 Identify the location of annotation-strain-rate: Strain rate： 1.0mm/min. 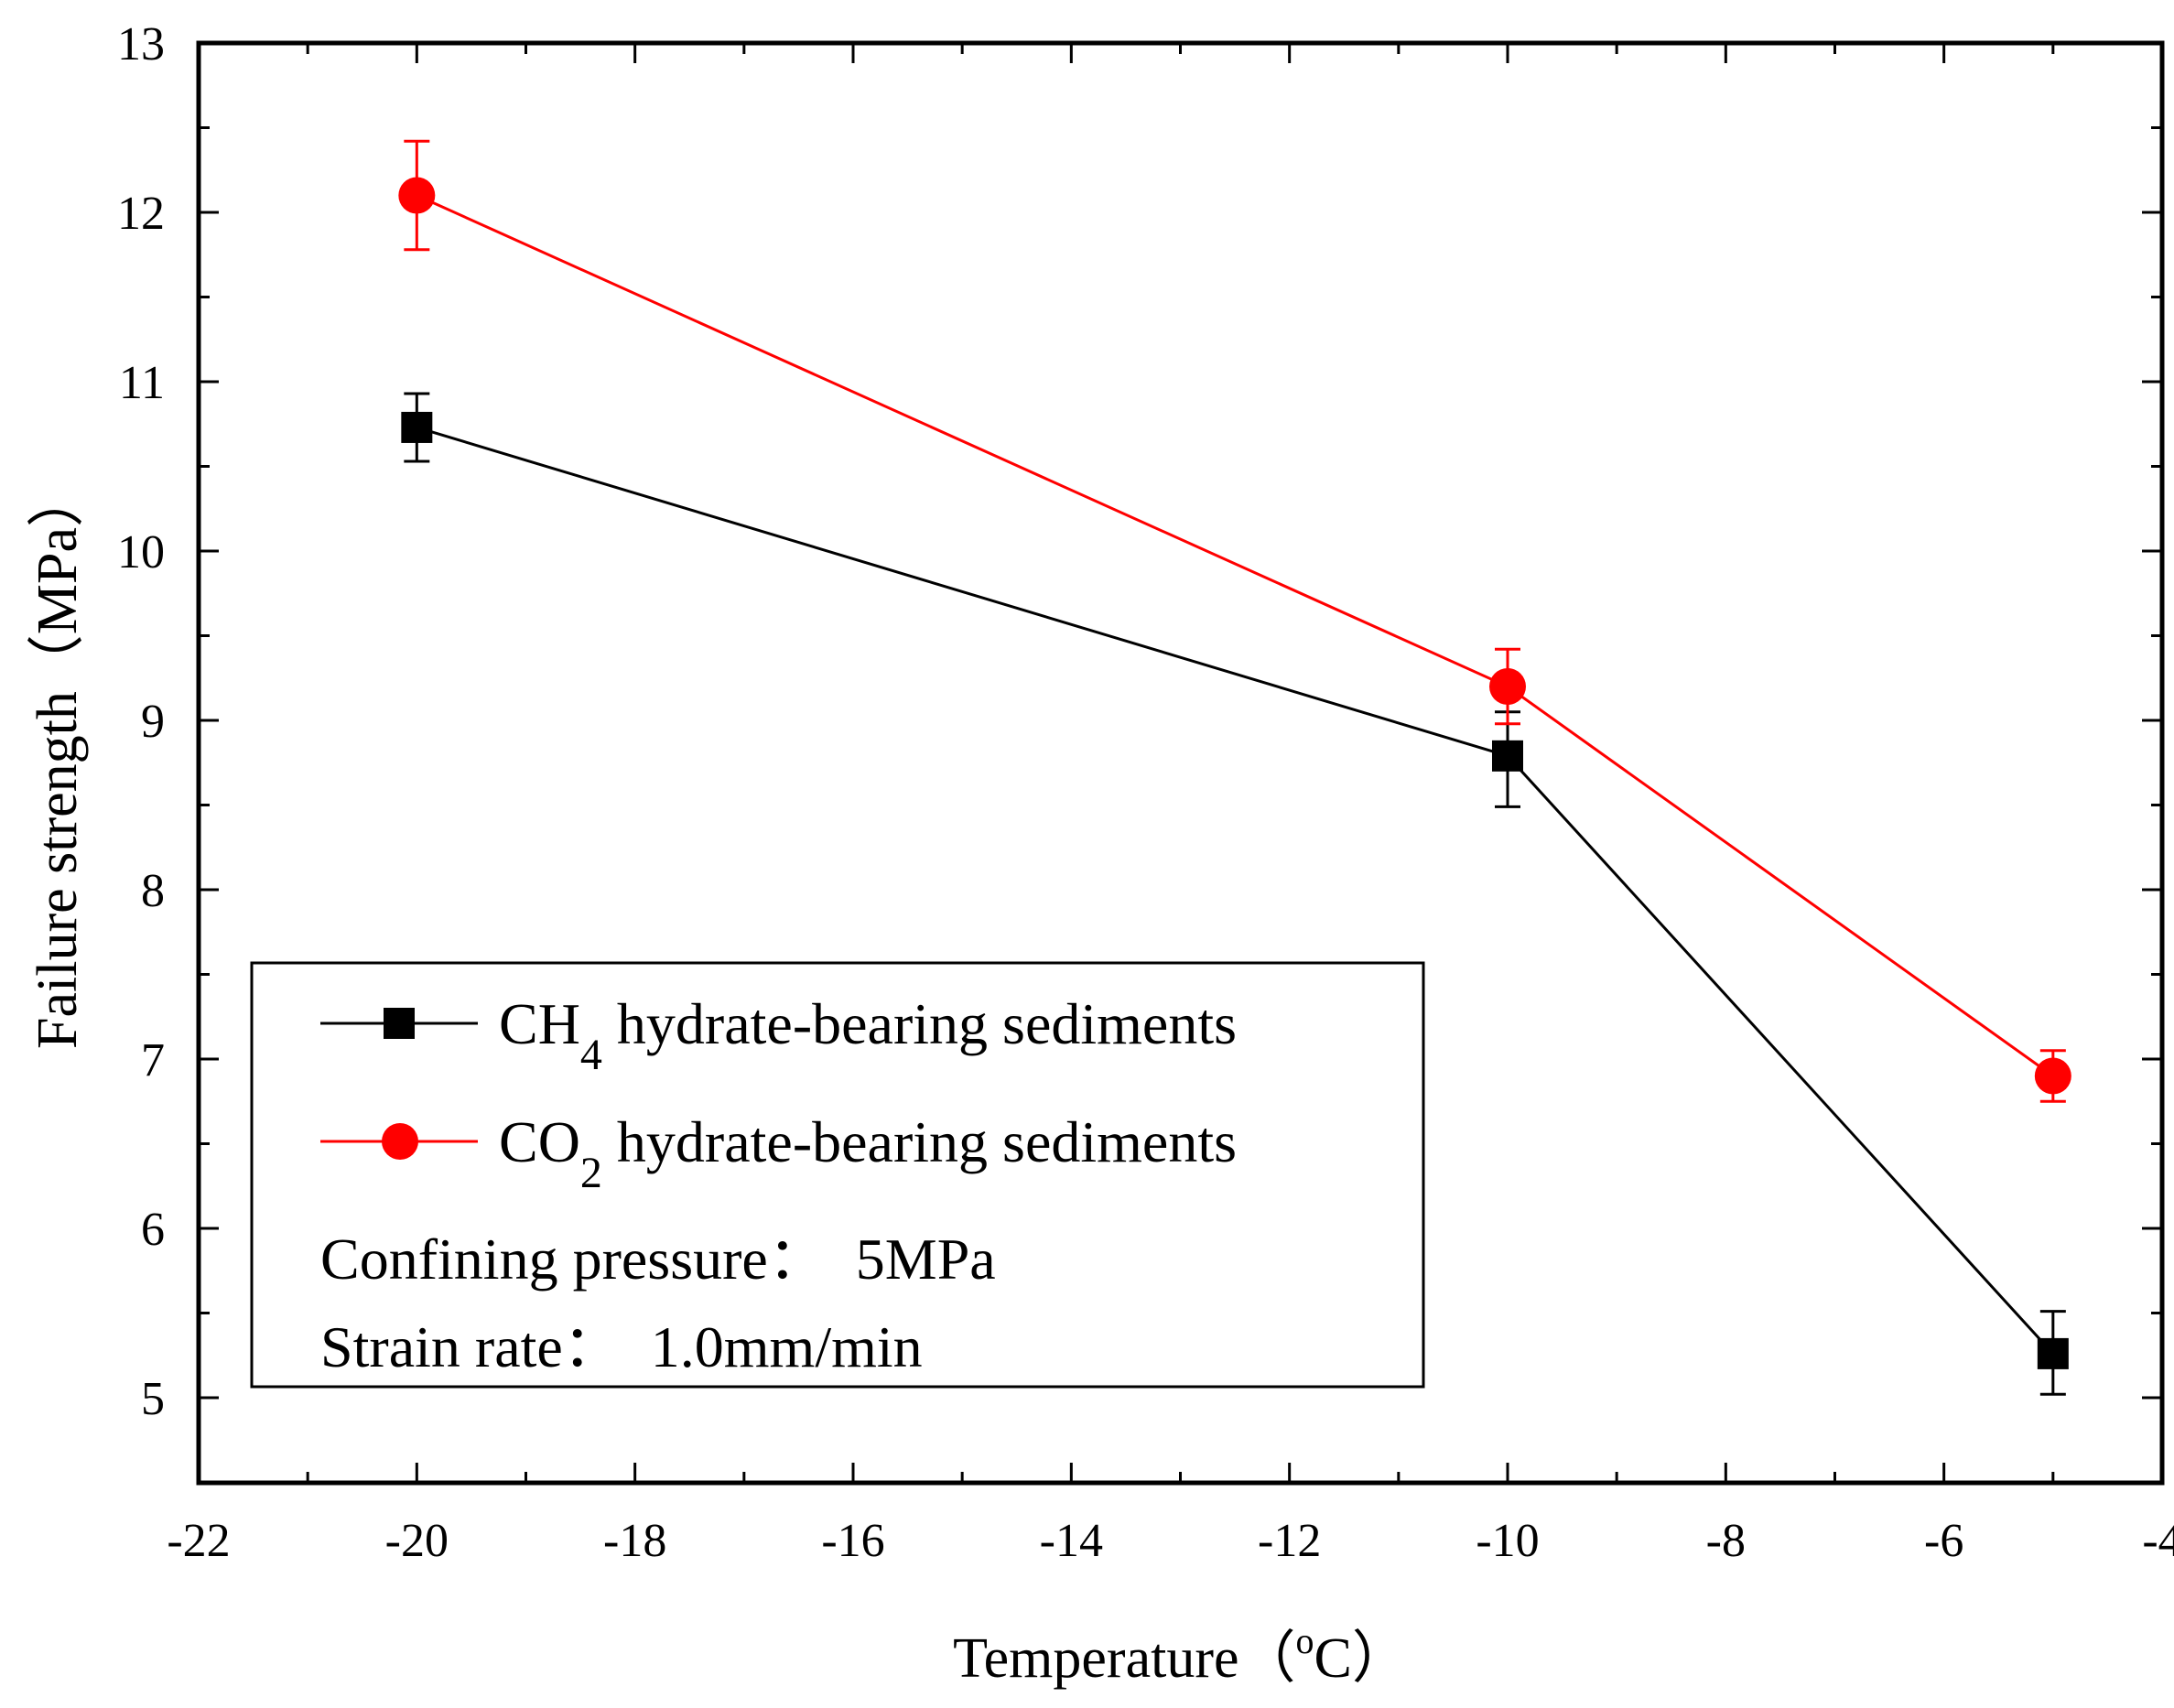
(621, 1346).